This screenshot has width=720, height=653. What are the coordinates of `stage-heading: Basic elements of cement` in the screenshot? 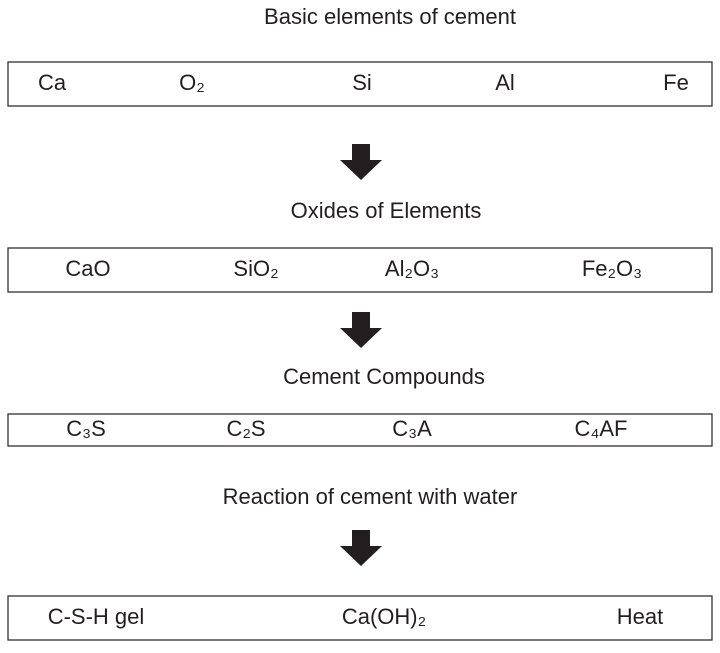 It's located at (390, 16).